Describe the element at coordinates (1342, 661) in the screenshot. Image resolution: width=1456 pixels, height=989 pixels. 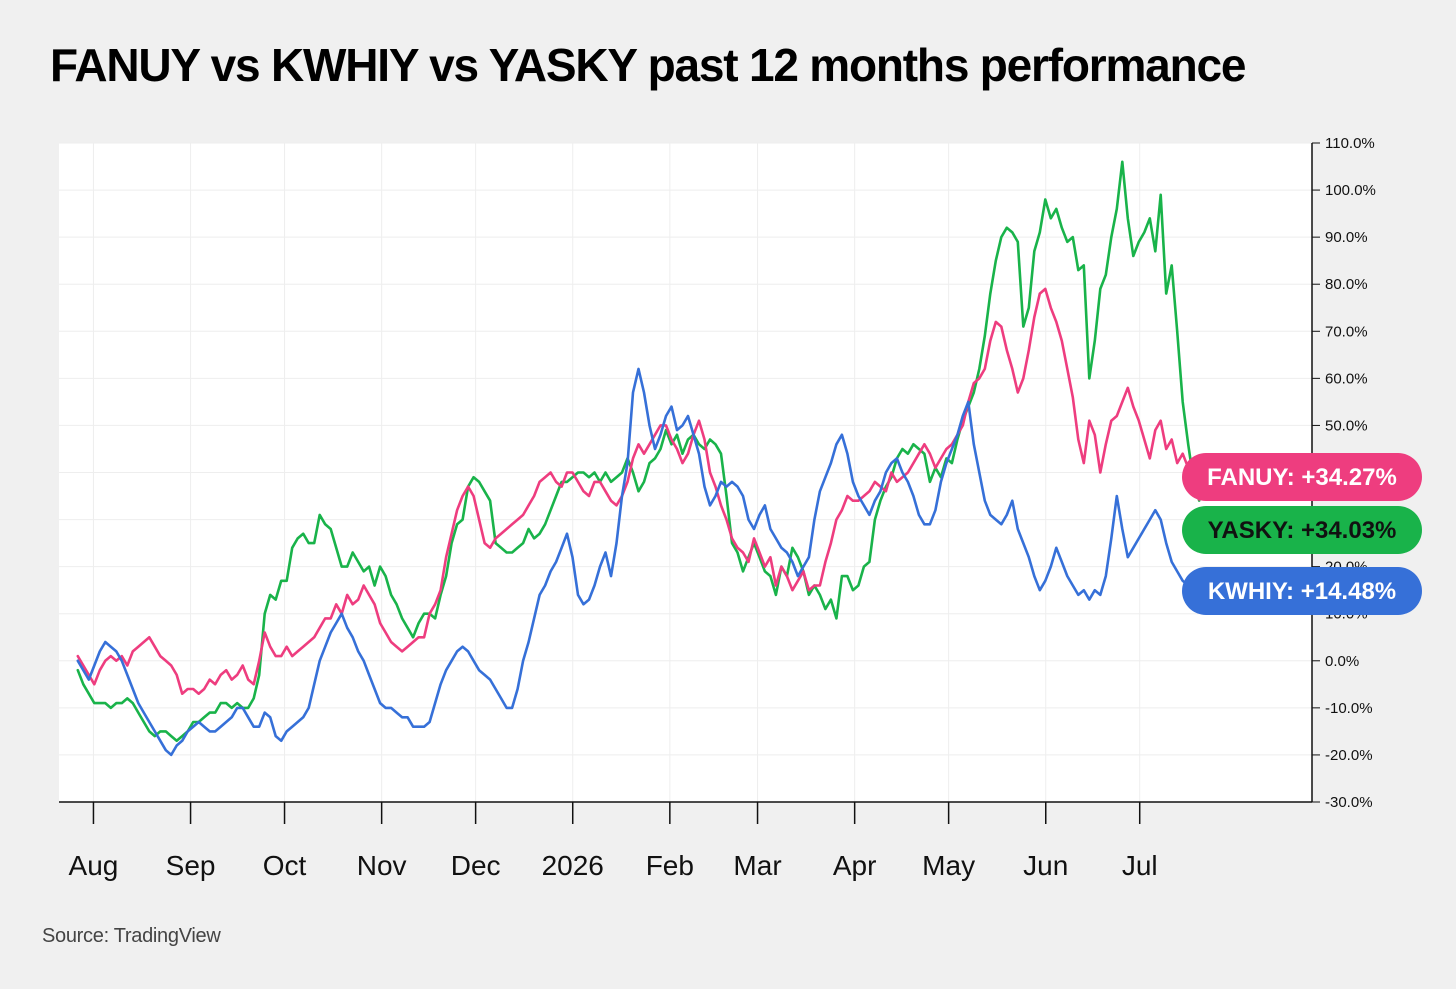
I see `y-tick-label: 0.0%` at that location.